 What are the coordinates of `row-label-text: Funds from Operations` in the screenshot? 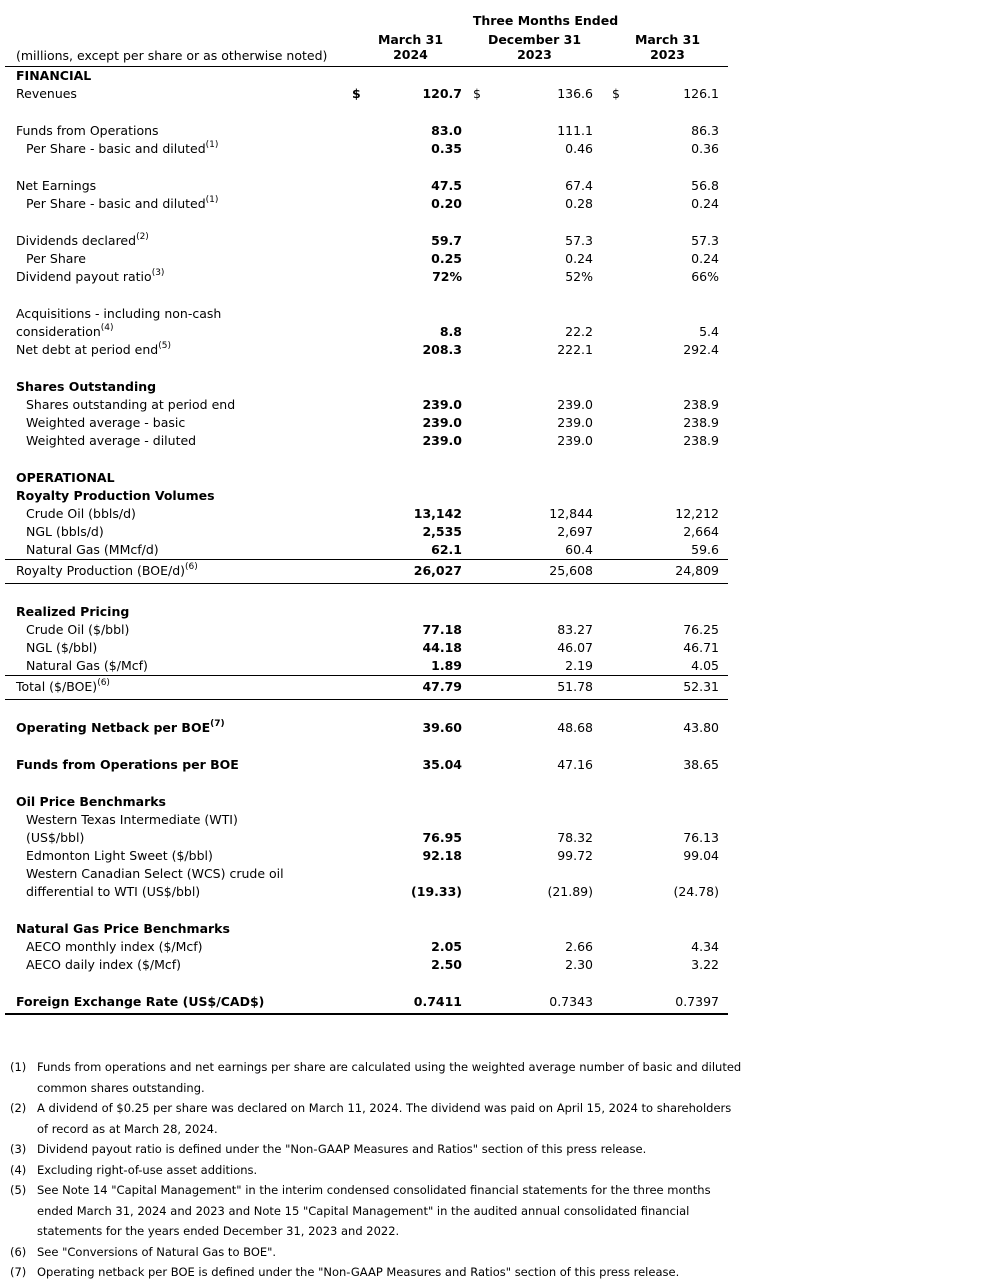 It's located at (87, 130).